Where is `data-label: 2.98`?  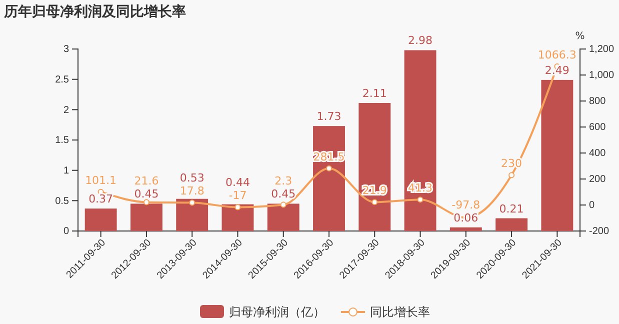
data-label: 2.98 is located at coordinates (420, 41).